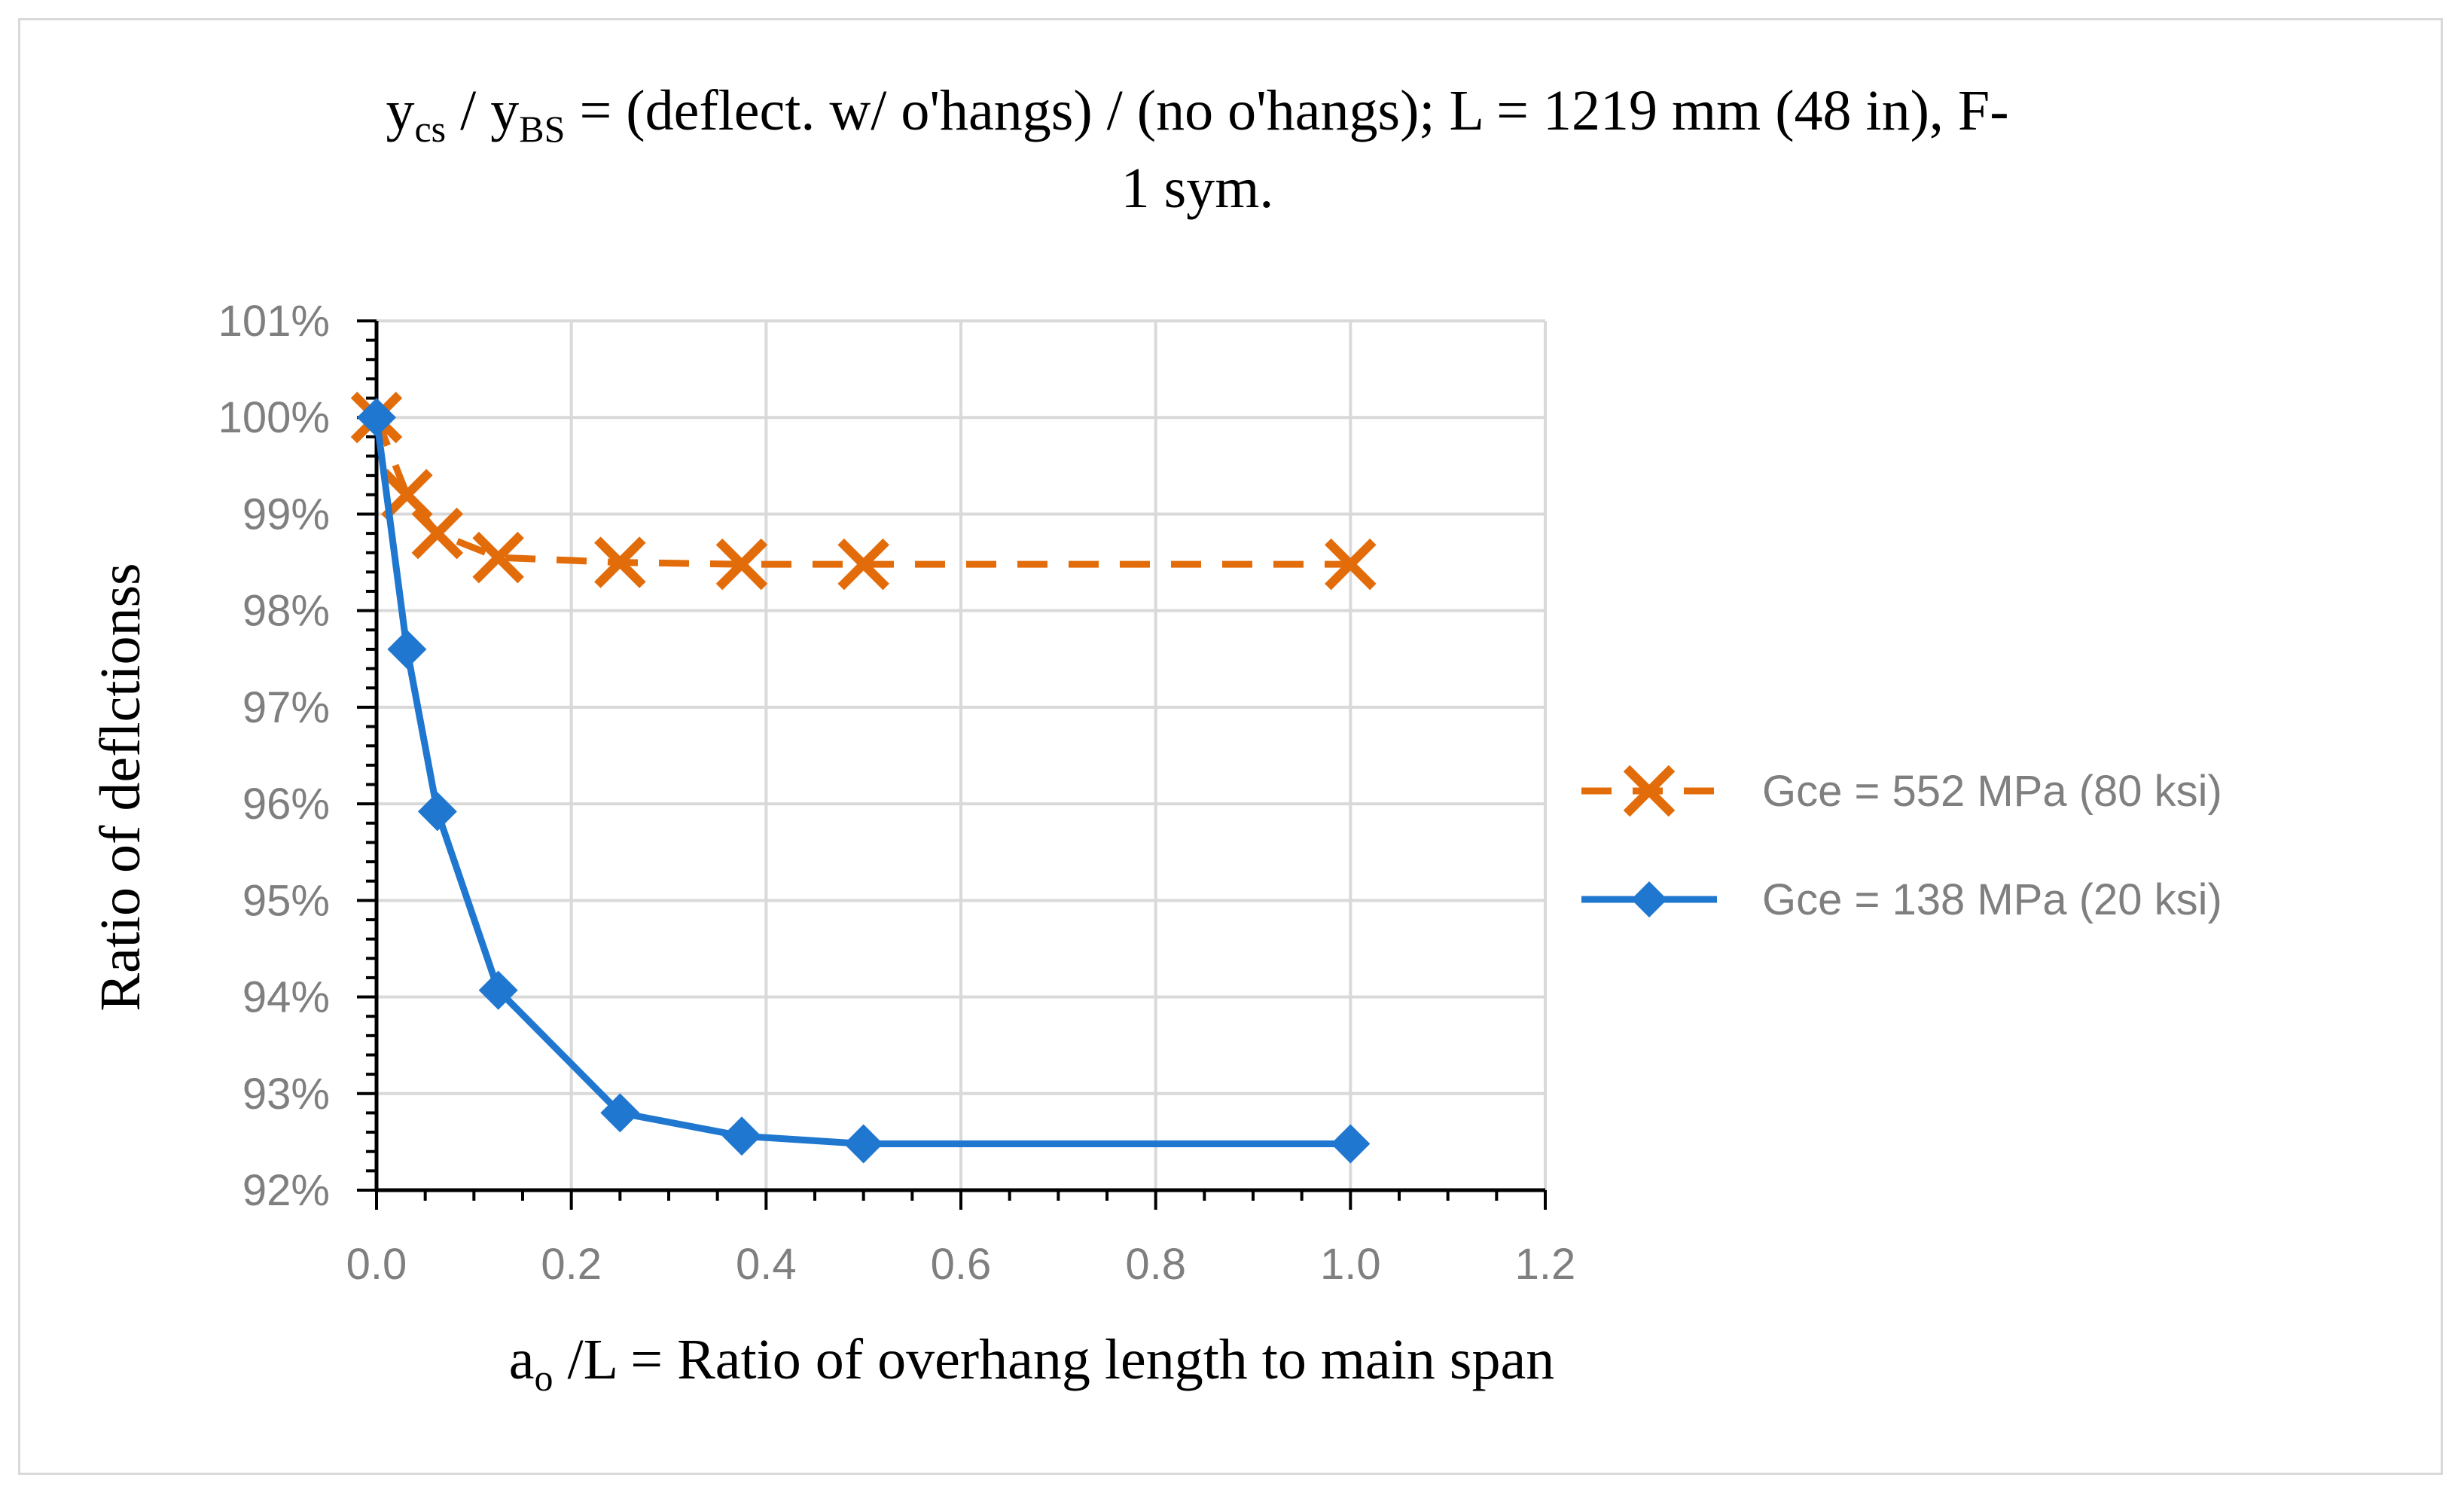 The width and height of the screenshot is (2464, 1499). Describe the element at coordinates (766, 1264) in the screenshot. I see `x-tick-label: 0.4` at that location.